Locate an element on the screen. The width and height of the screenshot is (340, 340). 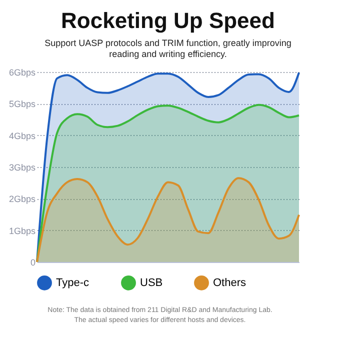
y-tick-label: 4Gbps is located at coordinates (22, 135).